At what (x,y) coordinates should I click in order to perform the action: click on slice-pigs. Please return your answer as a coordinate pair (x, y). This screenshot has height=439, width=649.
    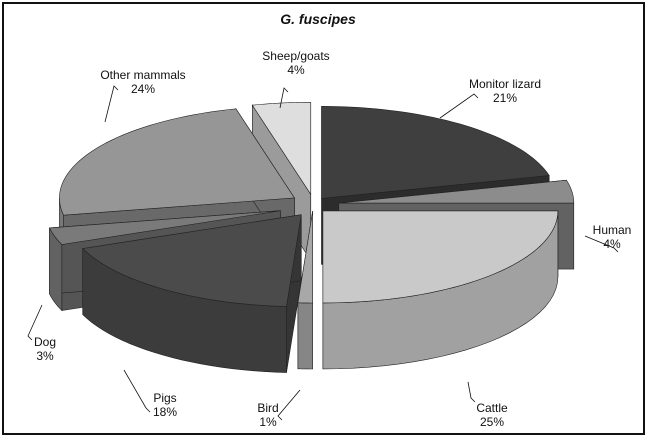
    Looking at the image, I should click on (192, 293).